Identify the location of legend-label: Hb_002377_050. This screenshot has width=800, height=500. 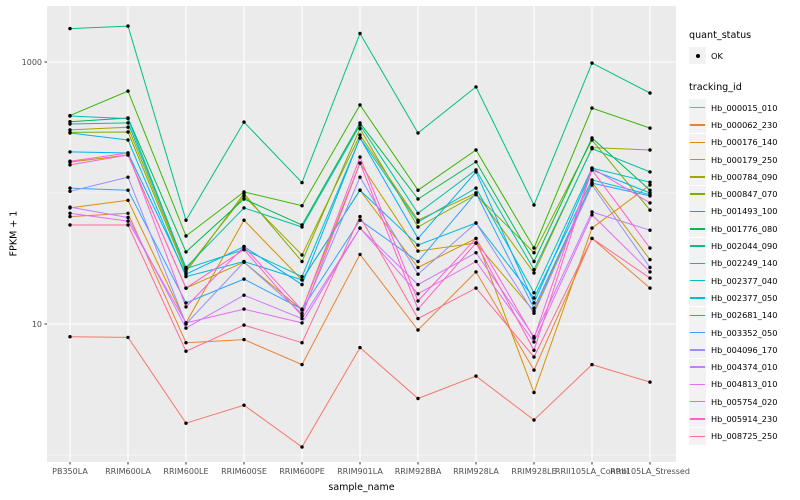
(744, 297).